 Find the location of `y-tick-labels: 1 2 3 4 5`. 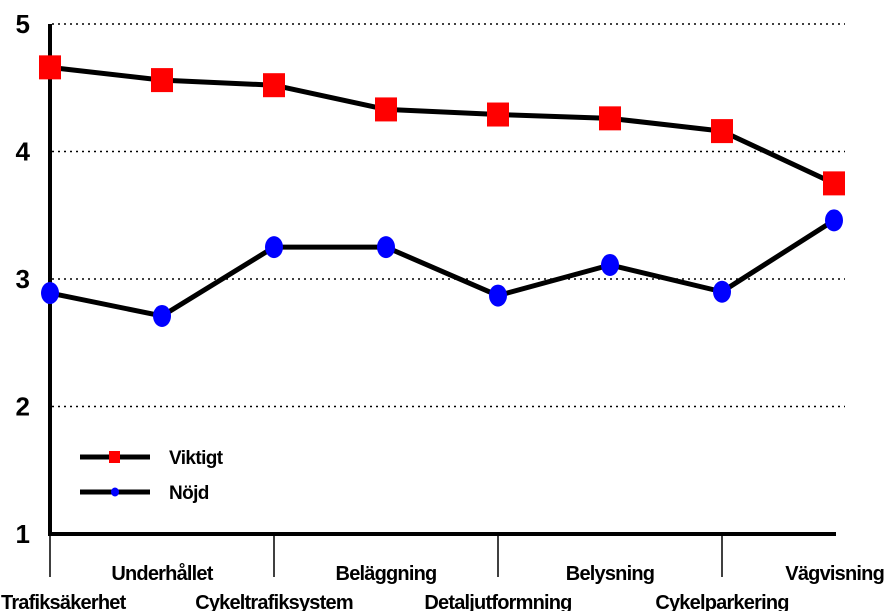

y-tick-labels: 1 2 3 4 5 is located at coordinates (23, 279).